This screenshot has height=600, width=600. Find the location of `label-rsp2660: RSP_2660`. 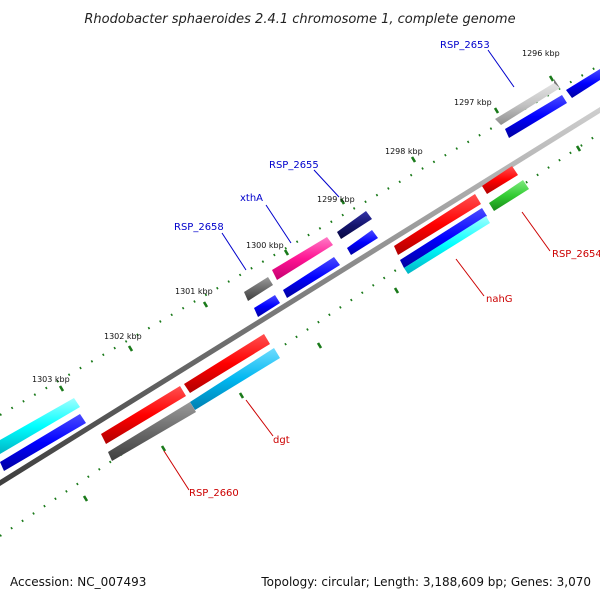

label-rsp2660: RSP_2660 is located at coordinates (214, 493).